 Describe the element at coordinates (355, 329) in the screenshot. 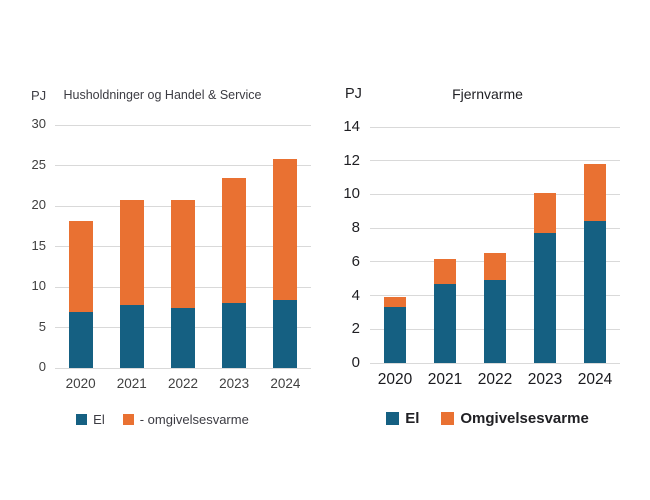

I see `y-axis-tick-label: 2` at that location.